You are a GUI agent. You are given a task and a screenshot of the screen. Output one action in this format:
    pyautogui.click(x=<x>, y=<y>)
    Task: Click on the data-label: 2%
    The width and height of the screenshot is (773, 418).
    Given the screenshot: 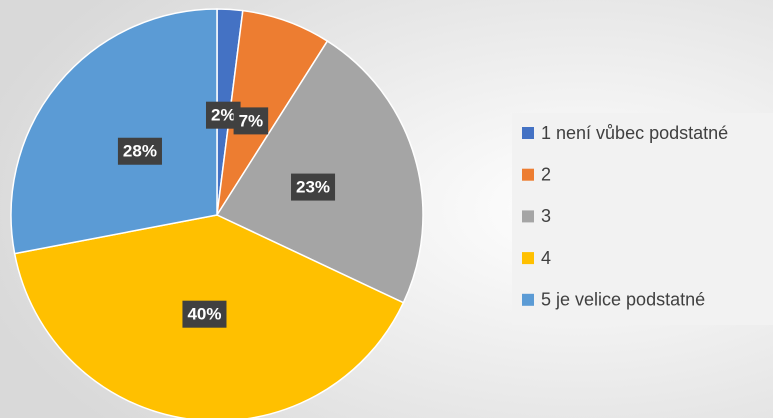 What is the action you would take?
    pyautogui.click(x=223, y=115)
    